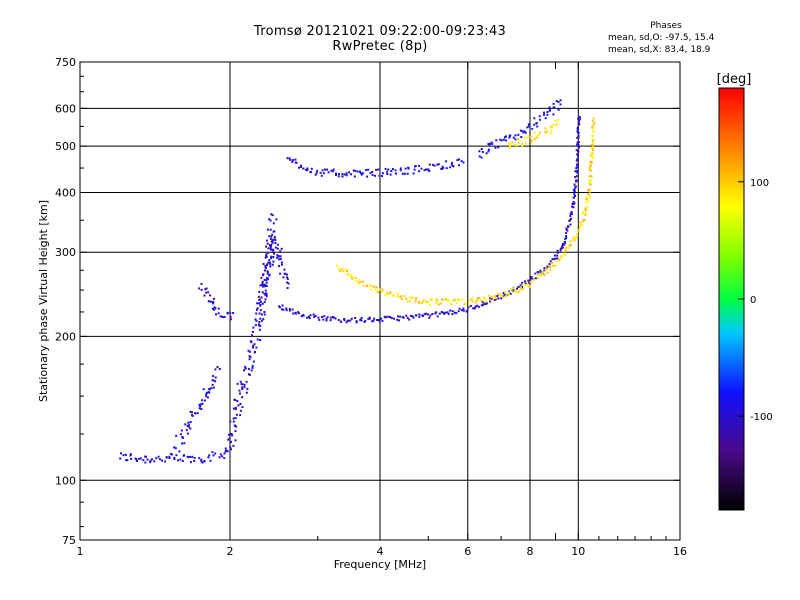  What do you see at coordinates (380, 46) in the screenshot?
I see `chart-subtitle: RwPretec (8p)` at bounding box center [380, 46].